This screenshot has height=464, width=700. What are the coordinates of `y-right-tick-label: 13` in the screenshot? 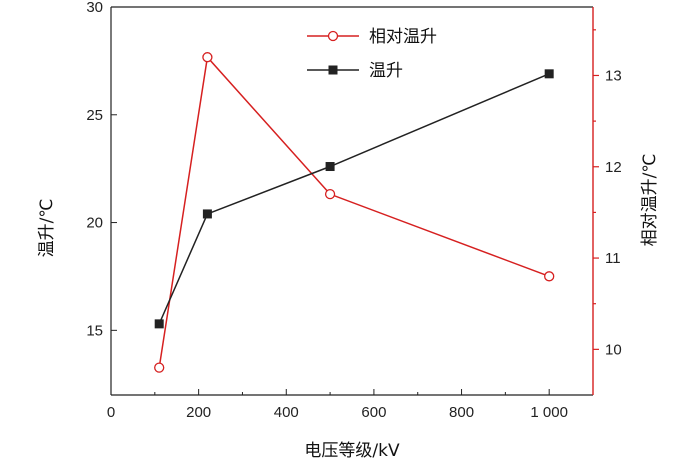 It's located at (613, 75).